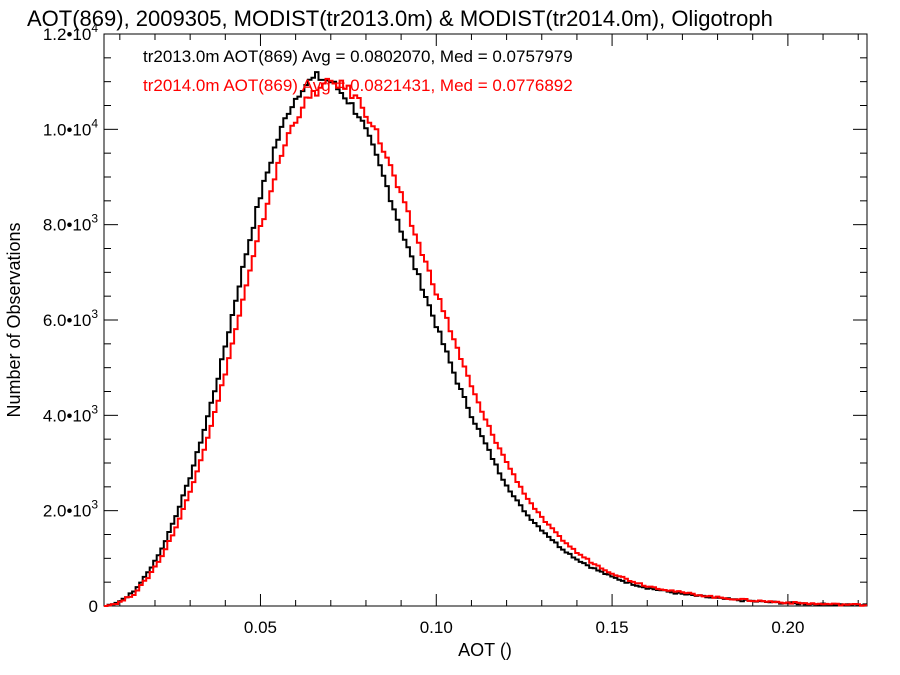 The width and height of the screenshot is (900, 675). Describe the element at coordinates (260, 627) in the screenshot. I see `x-tick-label: 0.05` at that location.